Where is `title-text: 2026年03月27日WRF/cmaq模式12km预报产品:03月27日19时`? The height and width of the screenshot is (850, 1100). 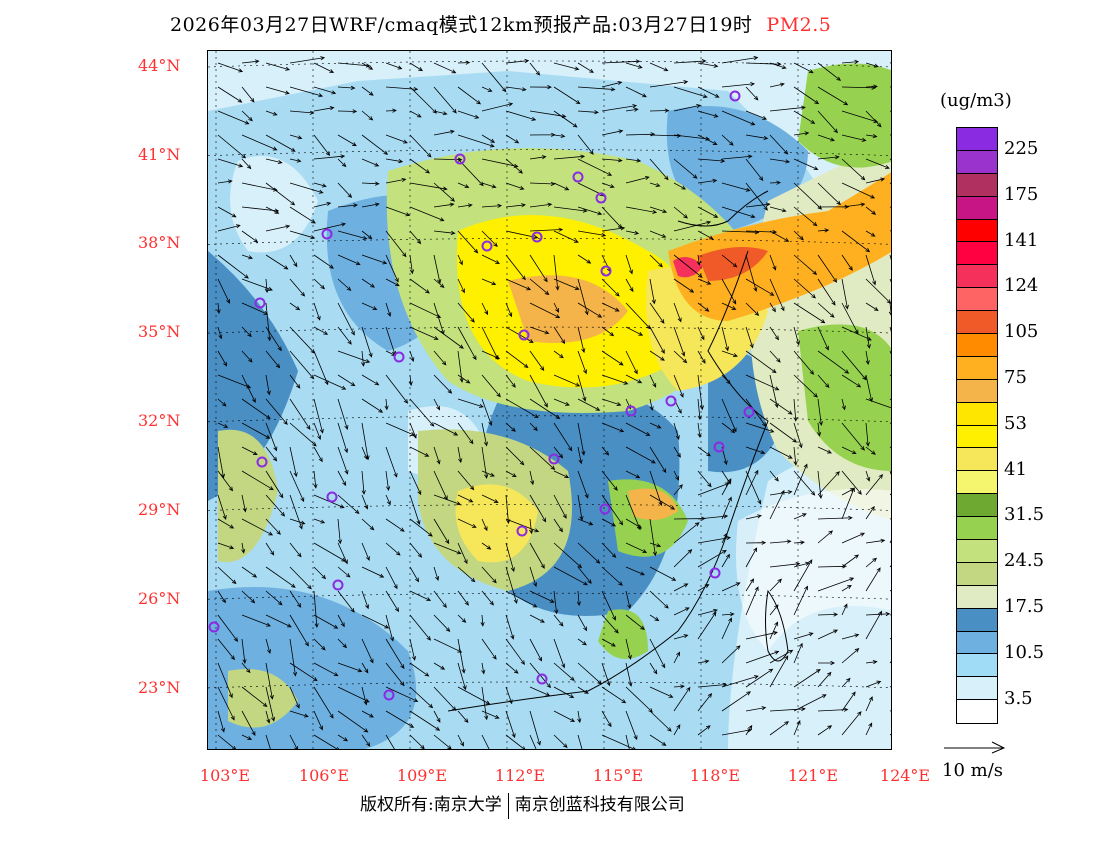 title-text: 2026年03月27日WRF/cmaq模式12km预报产品:03月27日19时 is located at coordinates (461, 25).